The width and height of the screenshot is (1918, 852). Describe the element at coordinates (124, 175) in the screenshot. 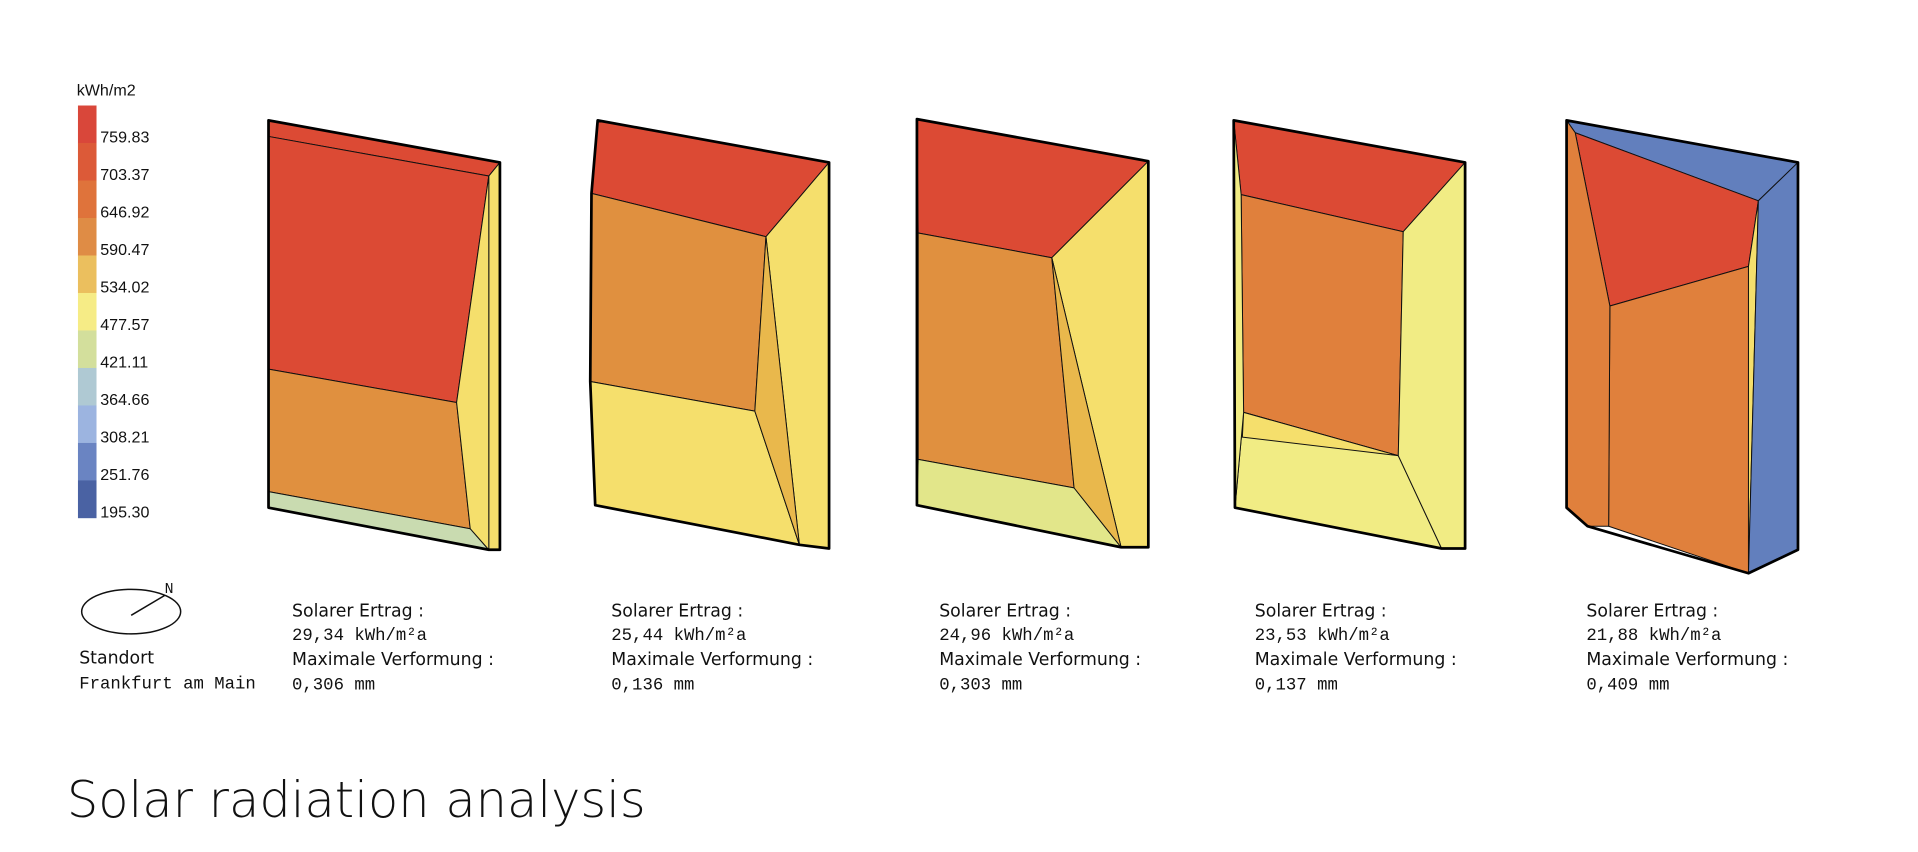

I see `legend-label: 703.37` at that location.